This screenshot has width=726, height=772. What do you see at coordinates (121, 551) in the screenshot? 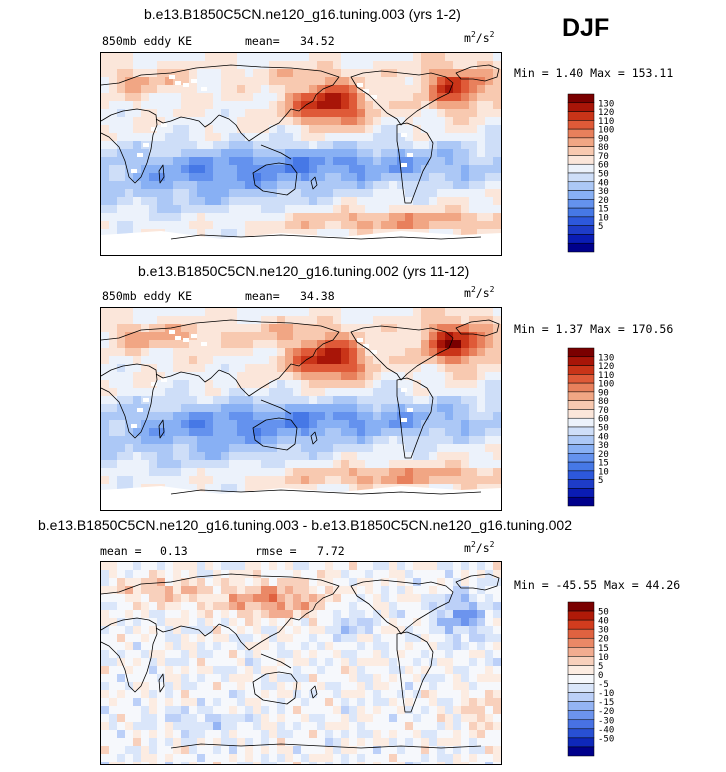
I see `panel-3-mean-label: mean =` at bounding box center [121, 551].